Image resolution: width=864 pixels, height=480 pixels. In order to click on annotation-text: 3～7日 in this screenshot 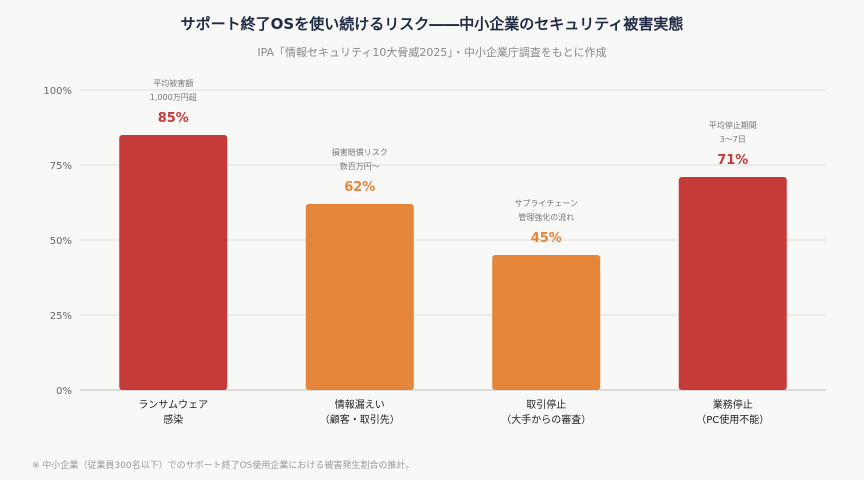, I will do `click(733, 139)`.